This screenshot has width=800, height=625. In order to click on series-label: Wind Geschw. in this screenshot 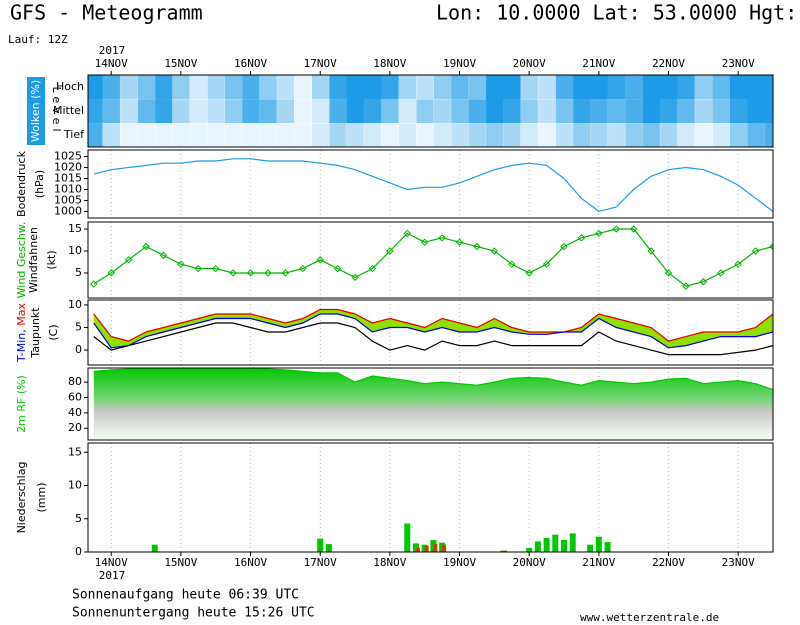, I will do `click(21, 260)`.